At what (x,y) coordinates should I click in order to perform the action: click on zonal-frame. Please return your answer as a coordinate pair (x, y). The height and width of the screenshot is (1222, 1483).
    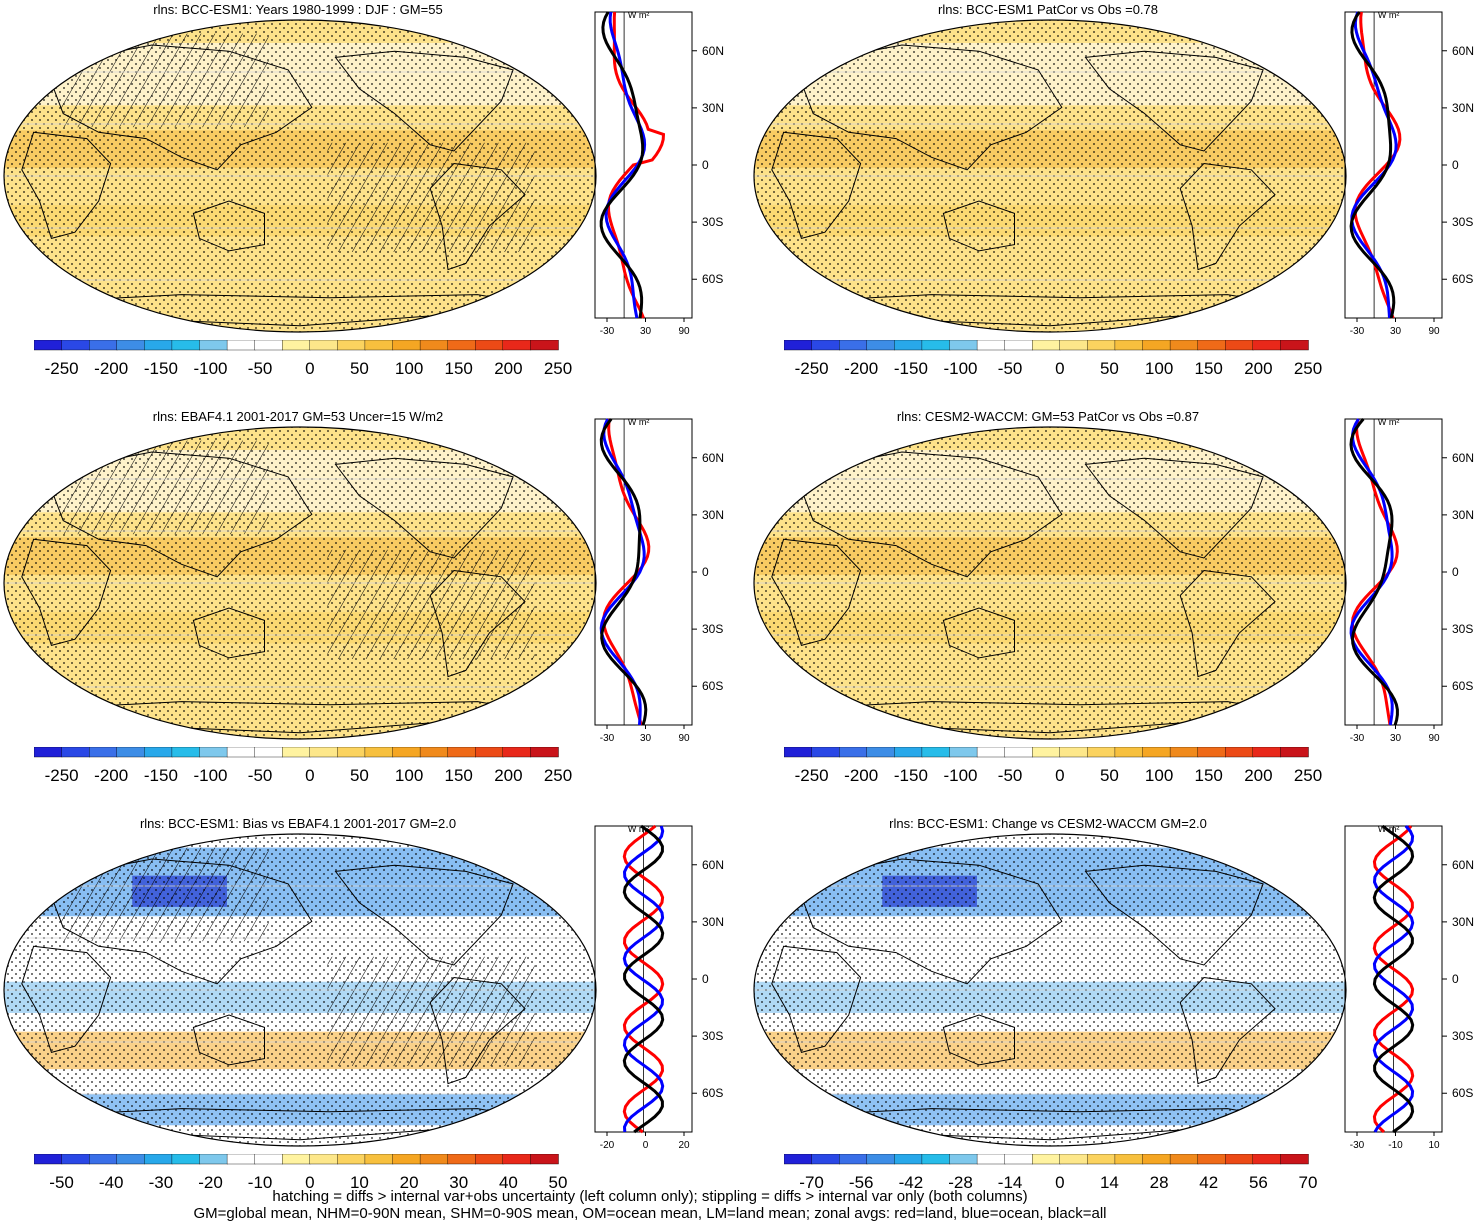
    Looking at the image, I should click on (1393, 165).